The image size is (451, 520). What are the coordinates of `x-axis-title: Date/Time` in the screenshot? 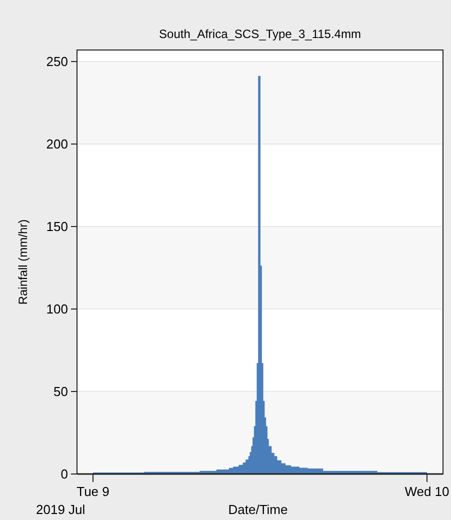 It's located at (258, 509).